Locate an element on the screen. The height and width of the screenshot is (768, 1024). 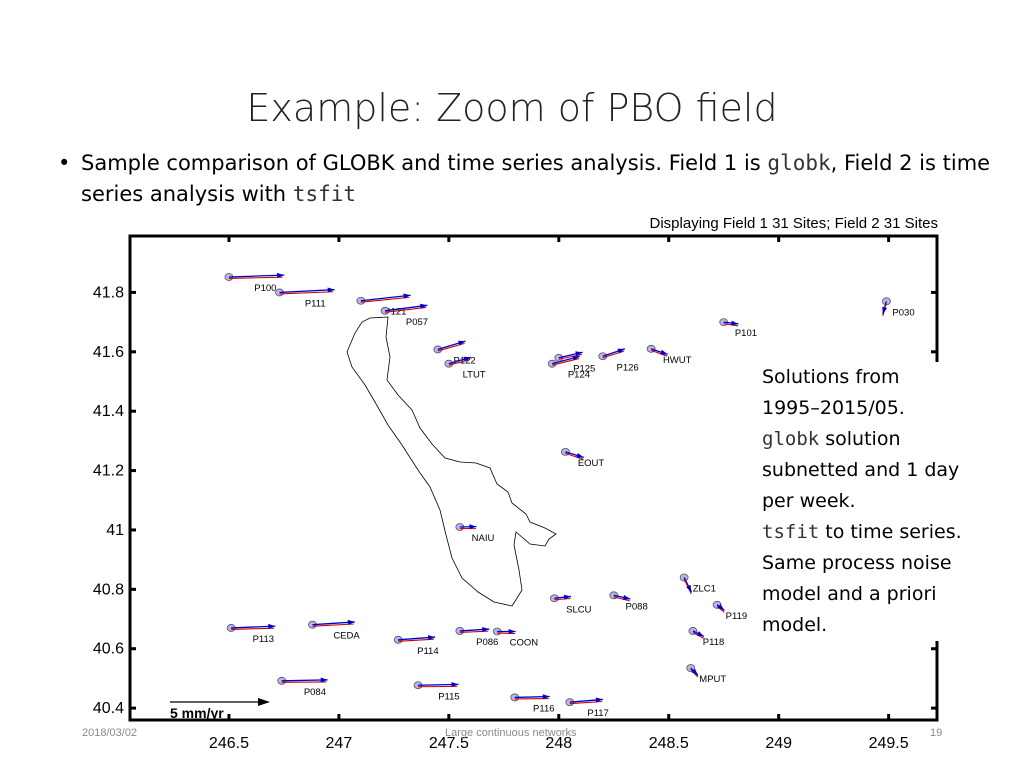
site-label: P119 is located at coordinates (736, 616).